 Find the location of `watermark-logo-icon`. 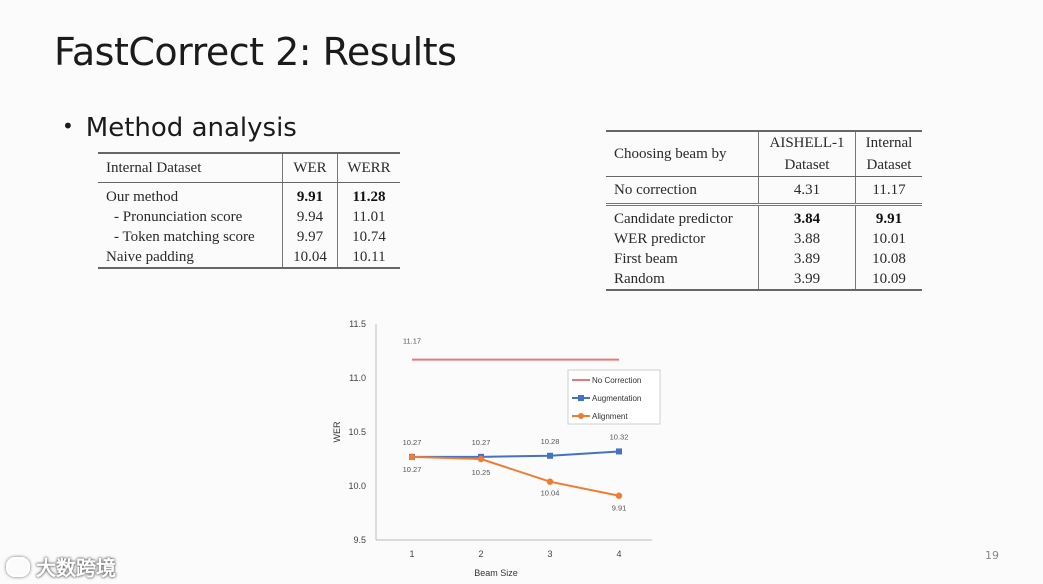

watermark-logo-icon is located at coordinates (18, 567).